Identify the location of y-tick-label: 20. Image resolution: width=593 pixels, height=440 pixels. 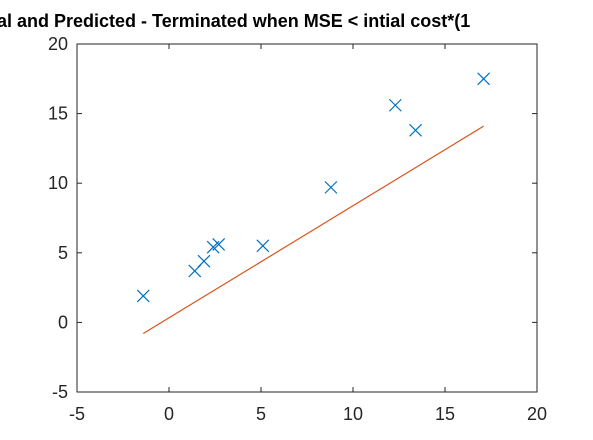
(58, 44).